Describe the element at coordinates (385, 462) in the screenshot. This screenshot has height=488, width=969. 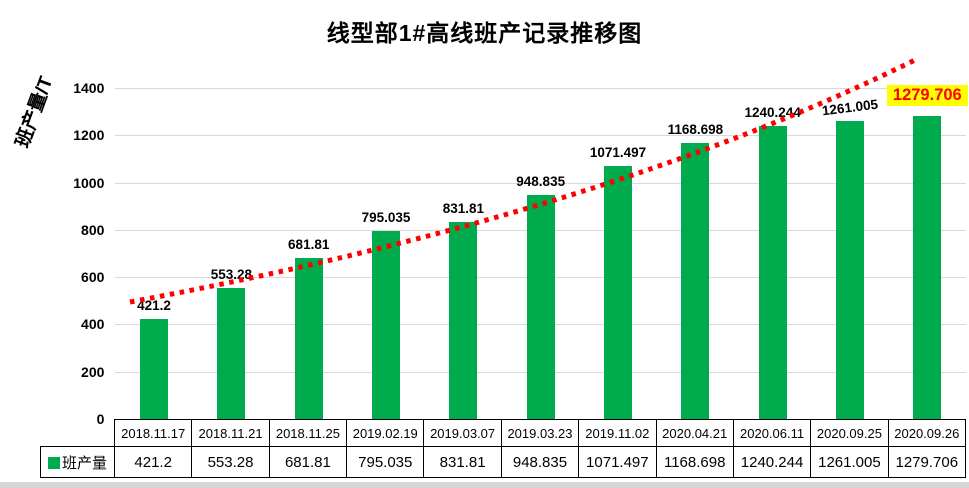
I see `table-value-cell: 795.035` at that location.